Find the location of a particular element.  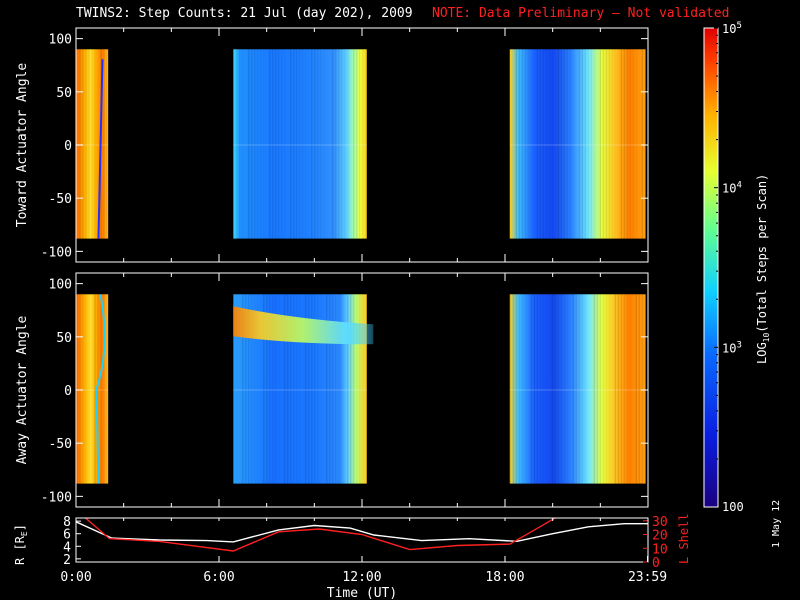

right-tick-label: 30 is located at coordinates (660, 522).